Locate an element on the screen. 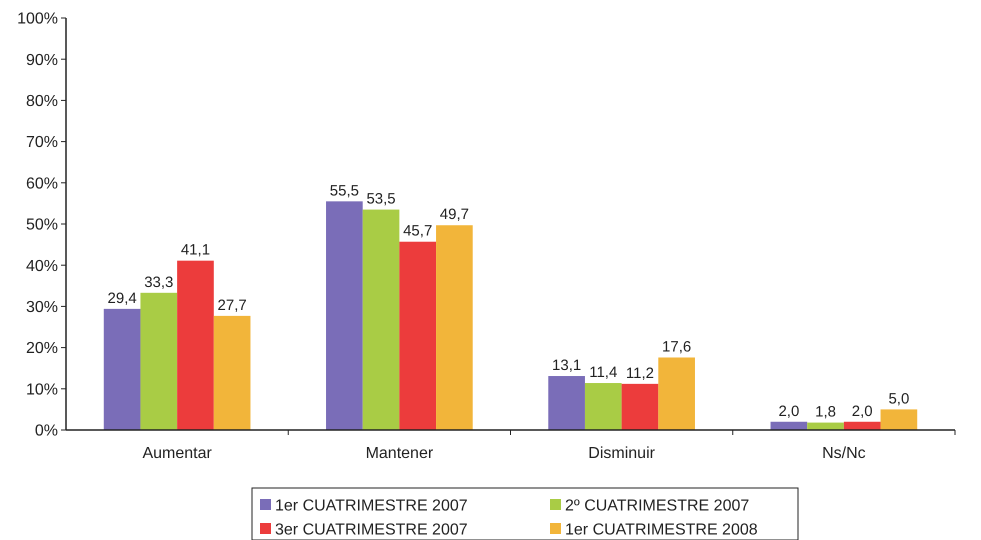 This screenshot has width=981, height=540. x-tick-label: Mantener is located at coordinates (400, 453).